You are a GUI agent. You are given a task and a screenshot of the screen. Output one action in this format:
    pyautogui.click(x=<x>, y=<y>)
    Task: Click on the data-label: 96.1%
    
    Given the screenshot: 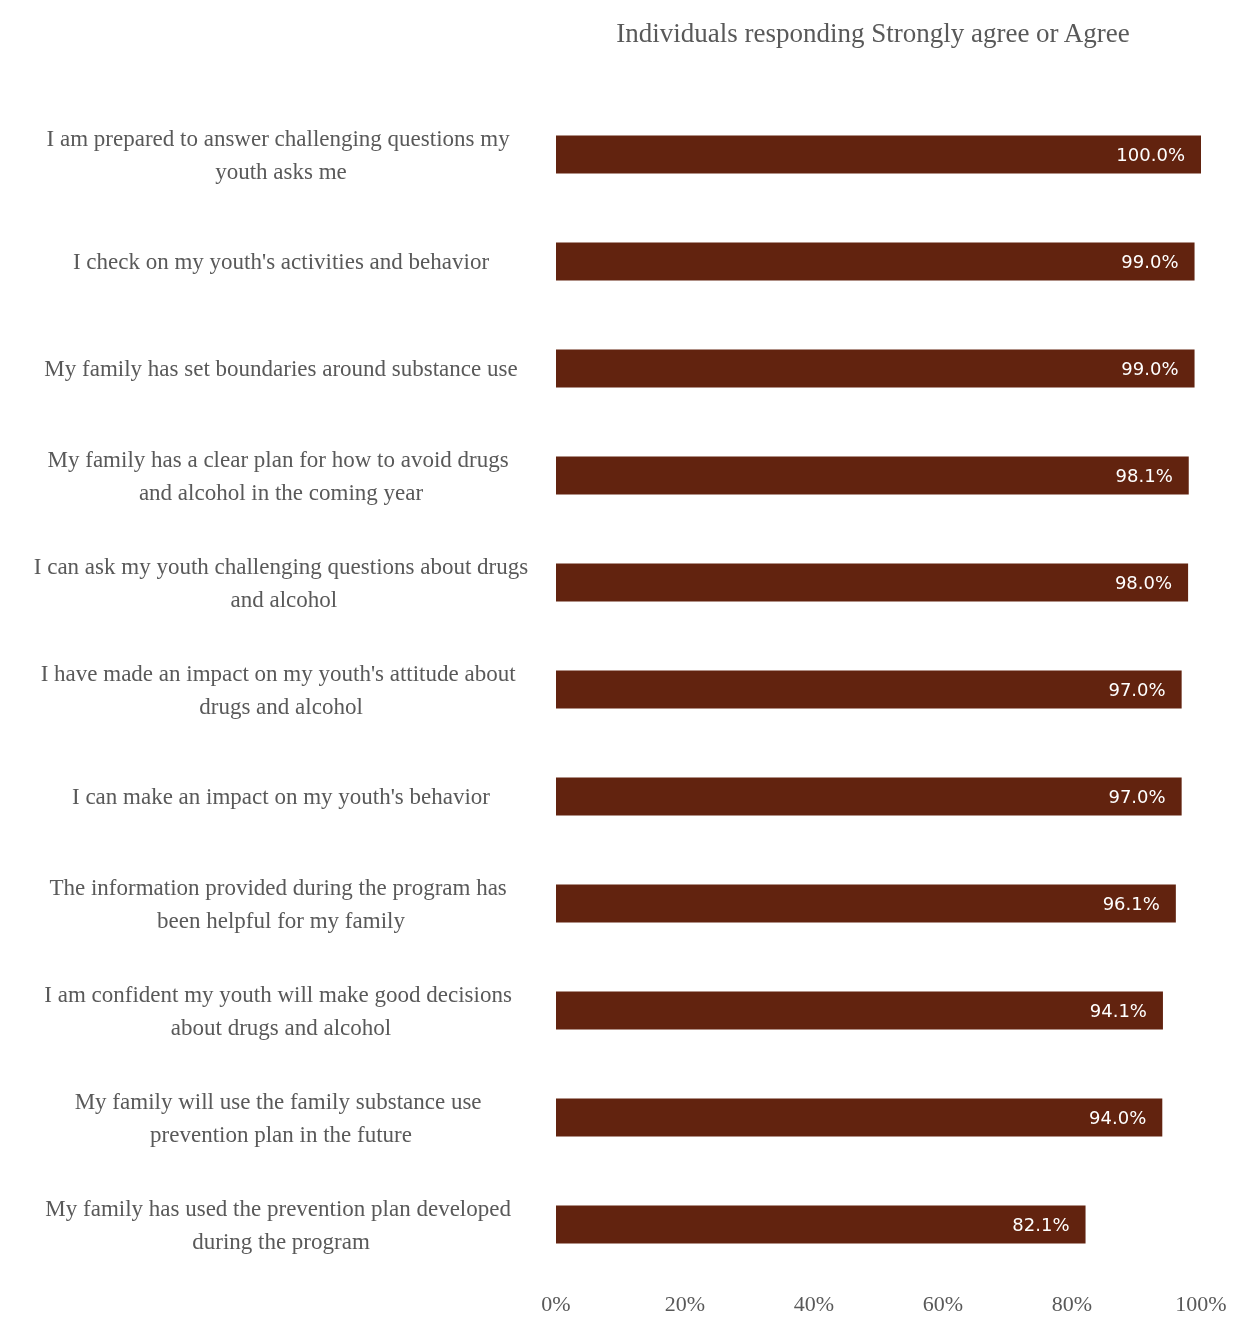 What is the action you would take?
    pyautogui.click(x=1131, y=903)
    